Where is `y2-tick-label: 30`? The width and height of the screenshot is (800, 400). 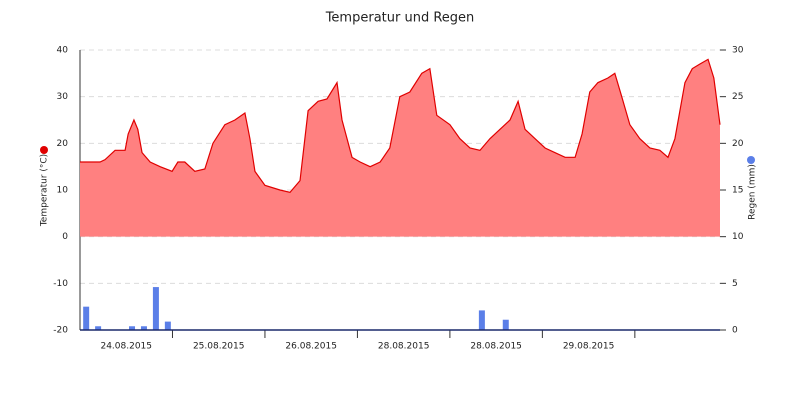
y2-tick-label: 30 is located at coordinates (738, 51).